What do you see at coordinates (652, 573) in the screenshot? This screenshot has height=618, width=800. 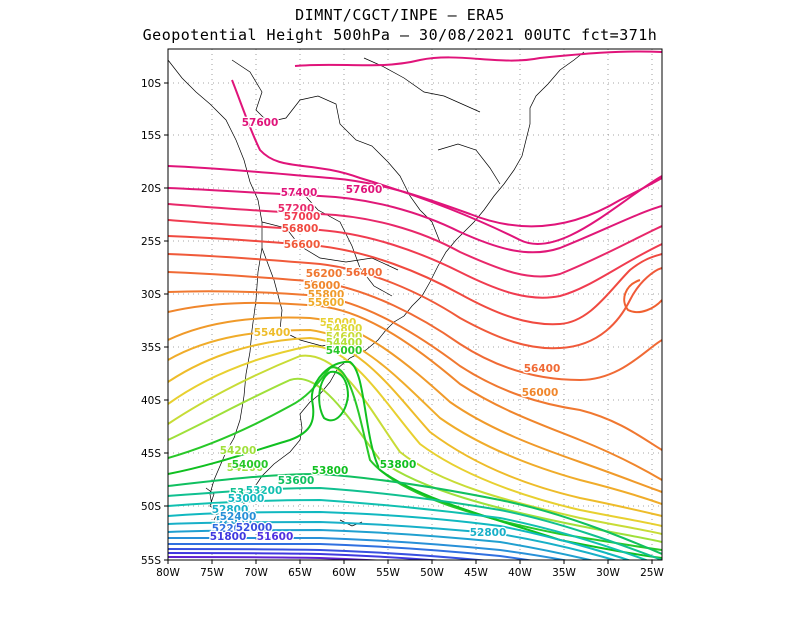 I see `lon-tick-label: 25W` at bounding box center [652, 573].